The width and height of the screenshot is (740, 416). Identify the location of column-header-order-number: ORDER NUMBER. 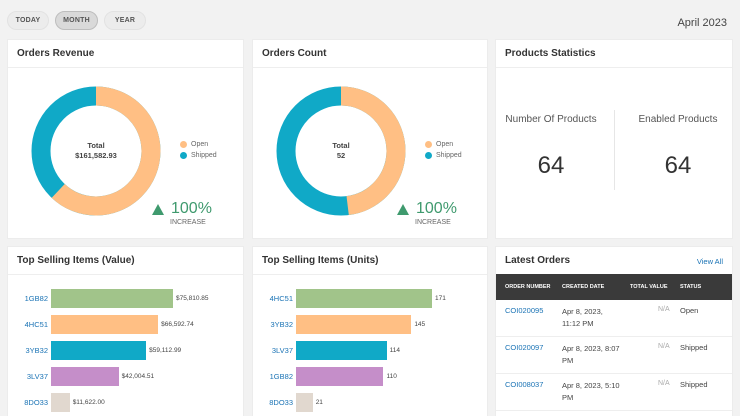
(528, 287).